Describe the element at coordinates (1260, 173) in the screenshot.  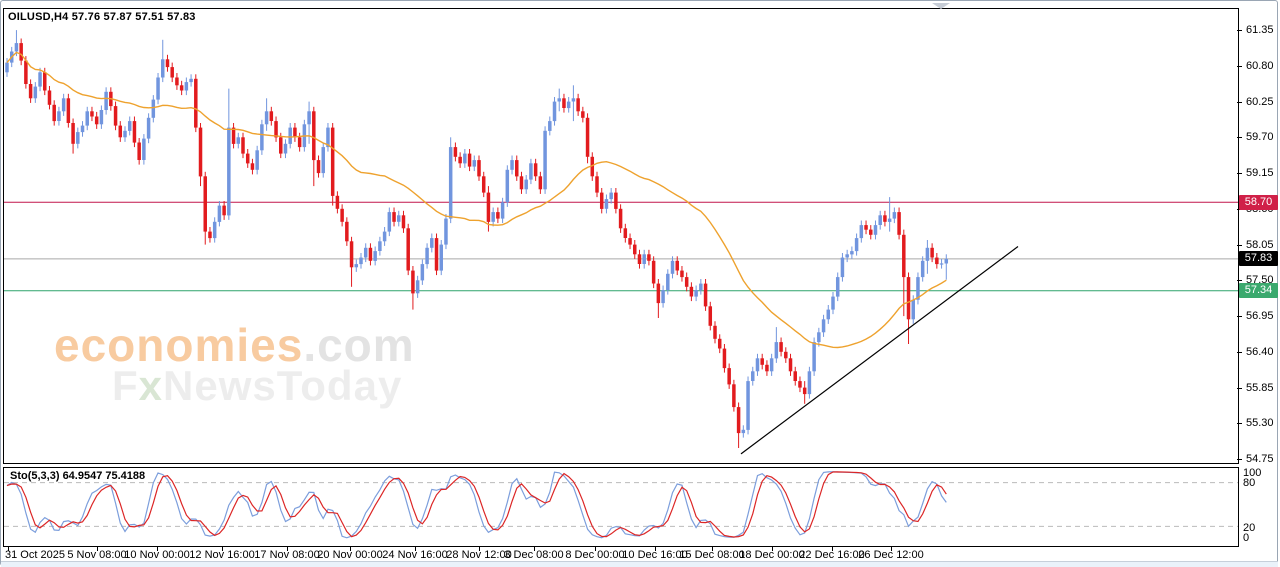
I see `price-tick-label: 59.15` at that location.